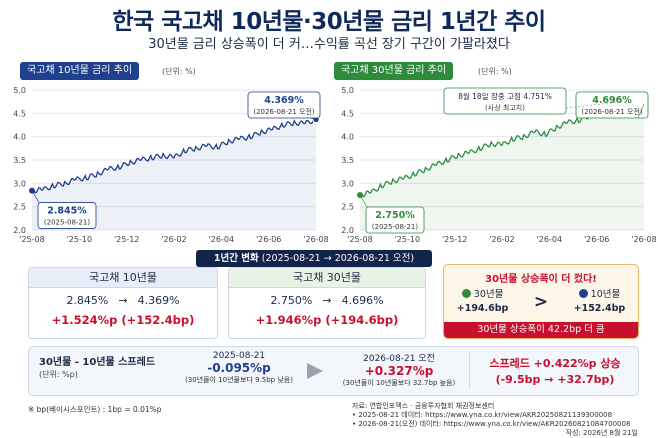 This screenshot has width=658, height=438. What do you see at coordinates (495, 71) in the screenshot?
I see `right-chart-unit: (단위: %)` at bounding box center [495, 71].